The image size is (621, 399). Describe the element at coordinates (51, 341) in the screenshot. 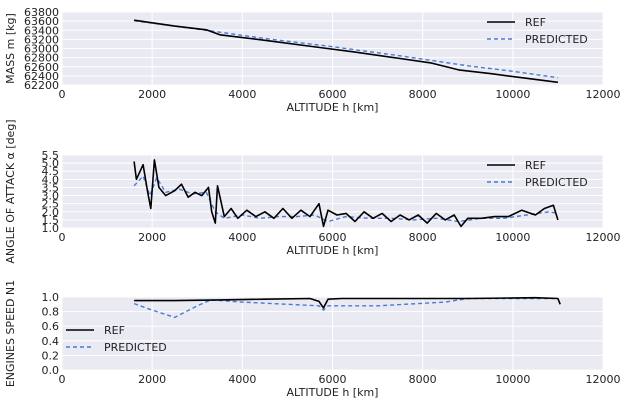

I see `y-tick-label: 0.4` at that location.